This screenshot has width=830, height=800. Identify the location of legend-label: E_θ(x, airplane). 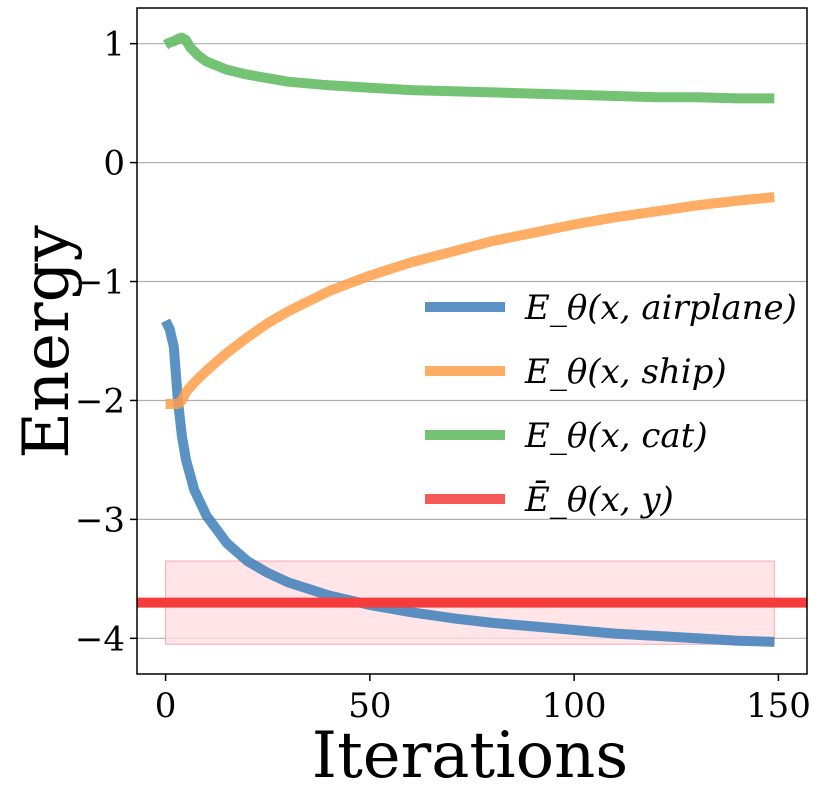
(660, 308).